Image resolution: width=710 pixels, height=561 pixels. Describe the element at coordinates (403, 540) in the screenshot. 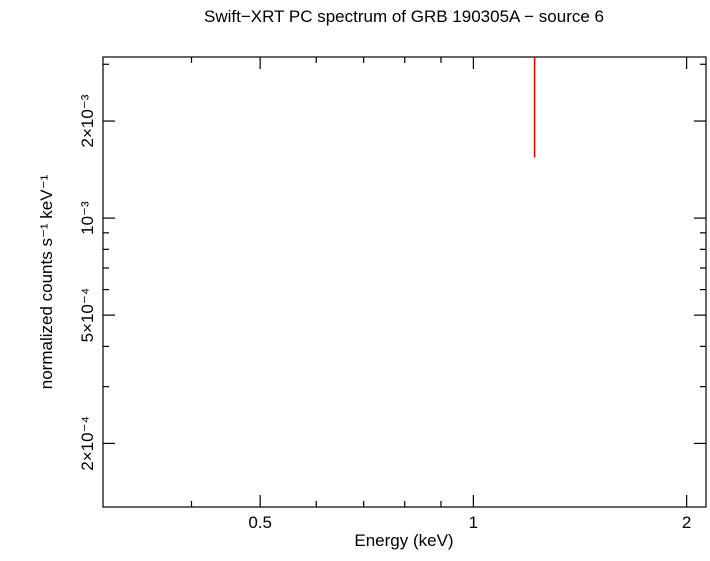

I see `x-axis-label: Energy (keV)` at that location.